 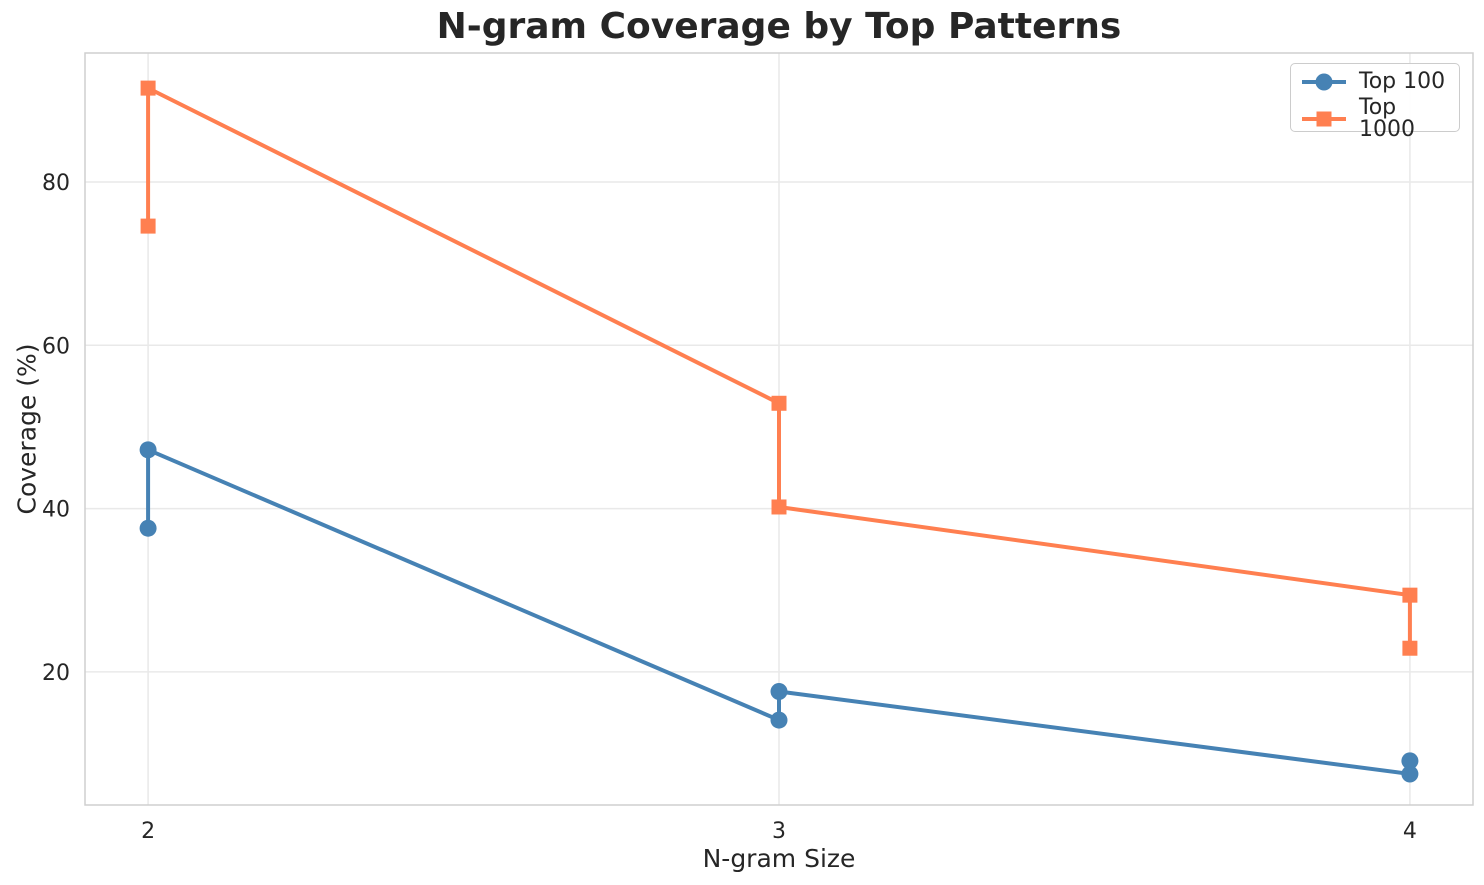 I want to click on x-axis-label: N-gram Size, so click(x=779, y=858).